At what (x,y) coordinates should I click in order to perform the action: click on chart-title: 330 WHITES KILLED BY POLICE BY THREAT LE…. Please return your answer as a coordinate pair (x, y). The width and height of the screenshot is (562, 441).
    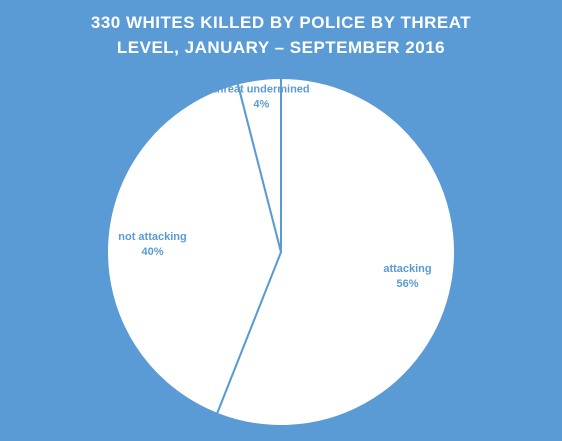
    Looking at the image, I should click on (281, 35).